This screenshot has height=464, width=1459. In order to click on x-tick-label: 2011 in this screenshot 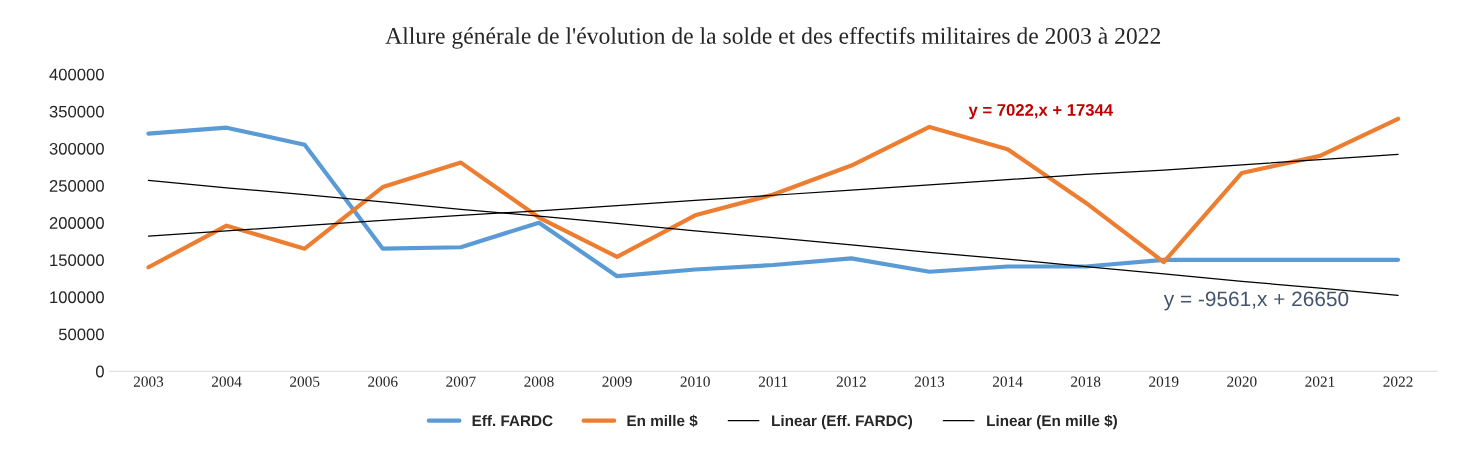, I will do `click(773, 381)`.